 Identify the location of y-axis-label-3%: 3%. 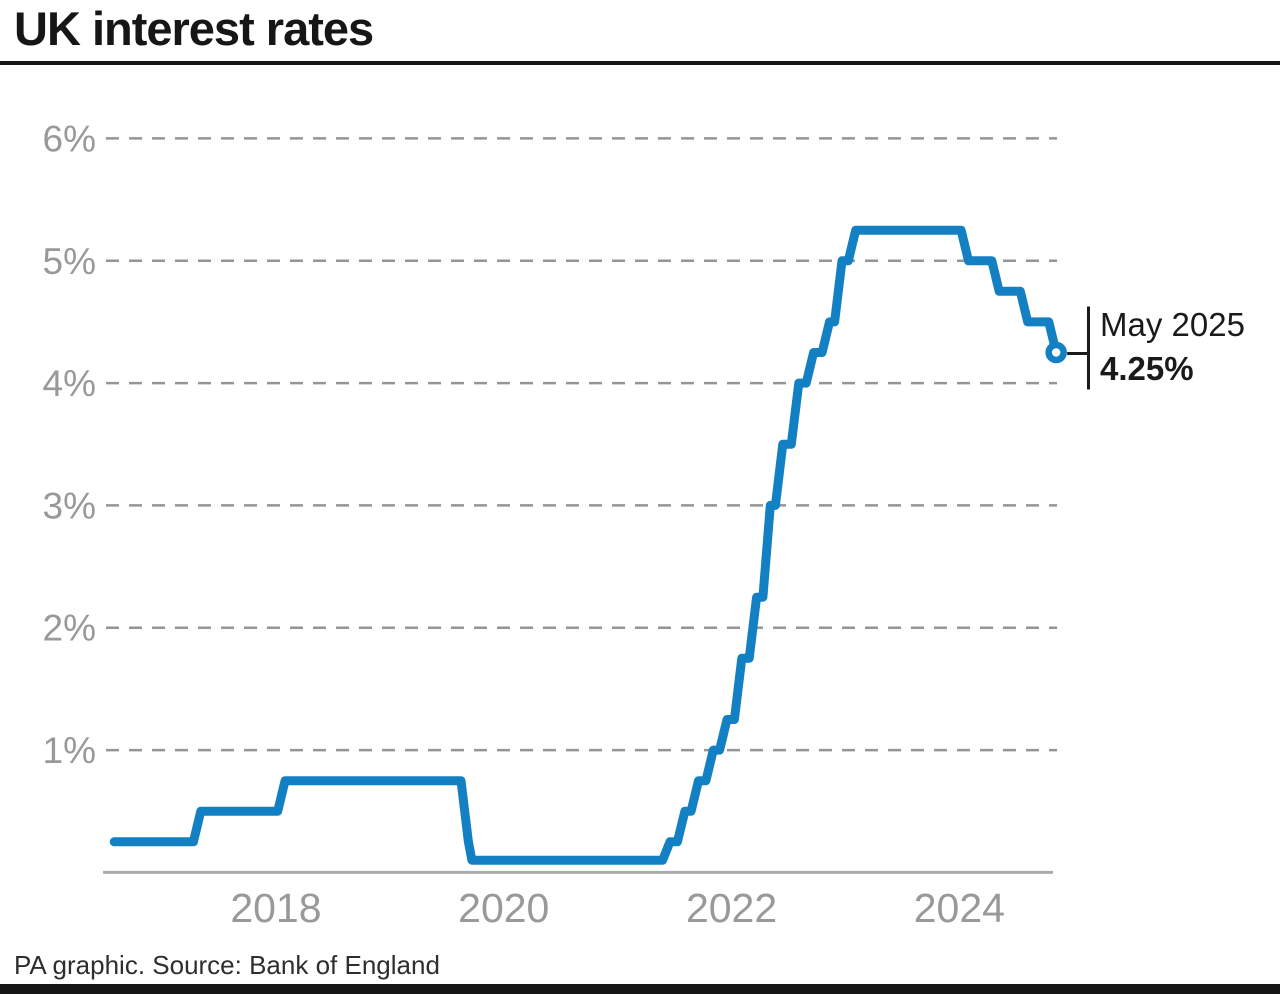
(69, 505).